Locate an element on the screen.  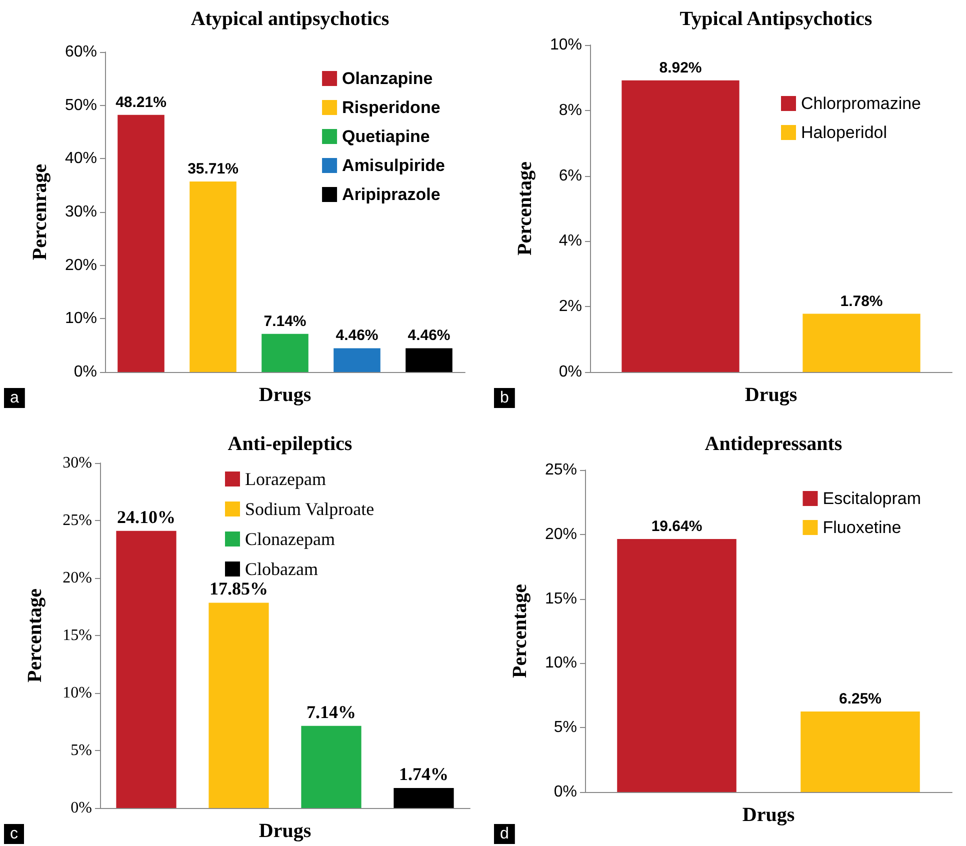
data-label: 1.74% is located at coordinates (423, 774).